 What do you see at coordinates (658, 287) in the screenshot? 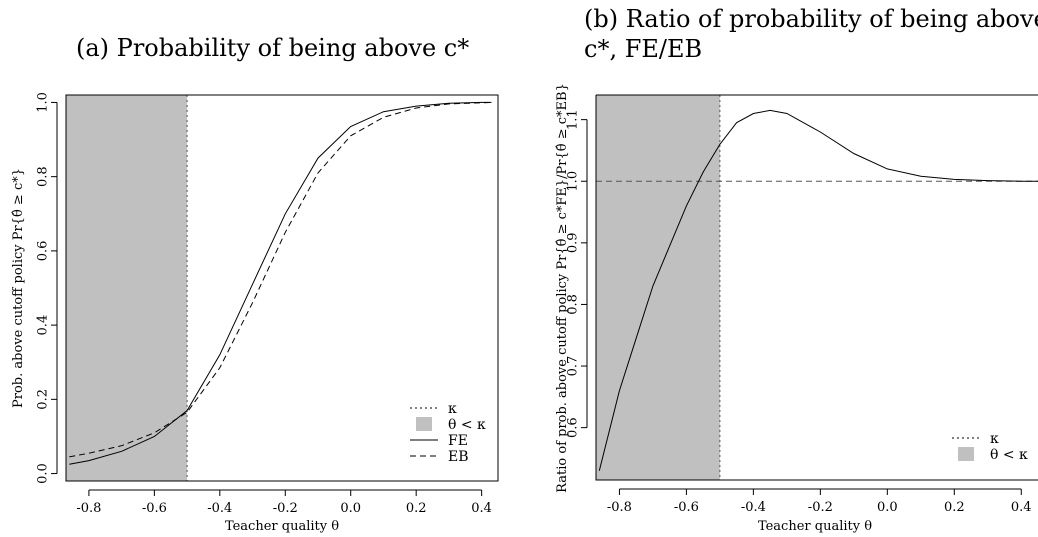
I see `panel-b-shaded-region` at bounding box center [658, 287].